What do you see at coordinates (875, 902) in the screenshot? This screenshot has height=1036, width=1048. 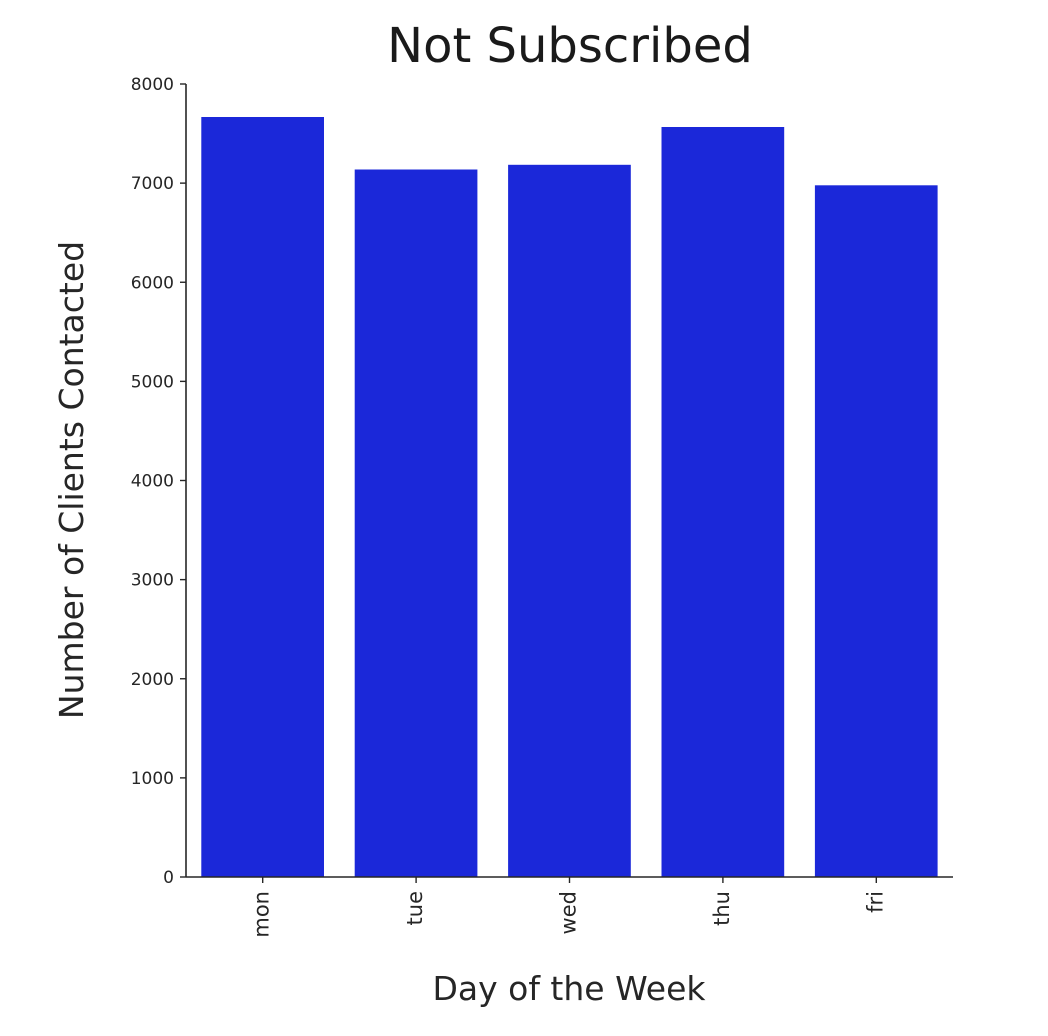 I see `x-tick-label-fri: fri` at bounding box center [875, 902].